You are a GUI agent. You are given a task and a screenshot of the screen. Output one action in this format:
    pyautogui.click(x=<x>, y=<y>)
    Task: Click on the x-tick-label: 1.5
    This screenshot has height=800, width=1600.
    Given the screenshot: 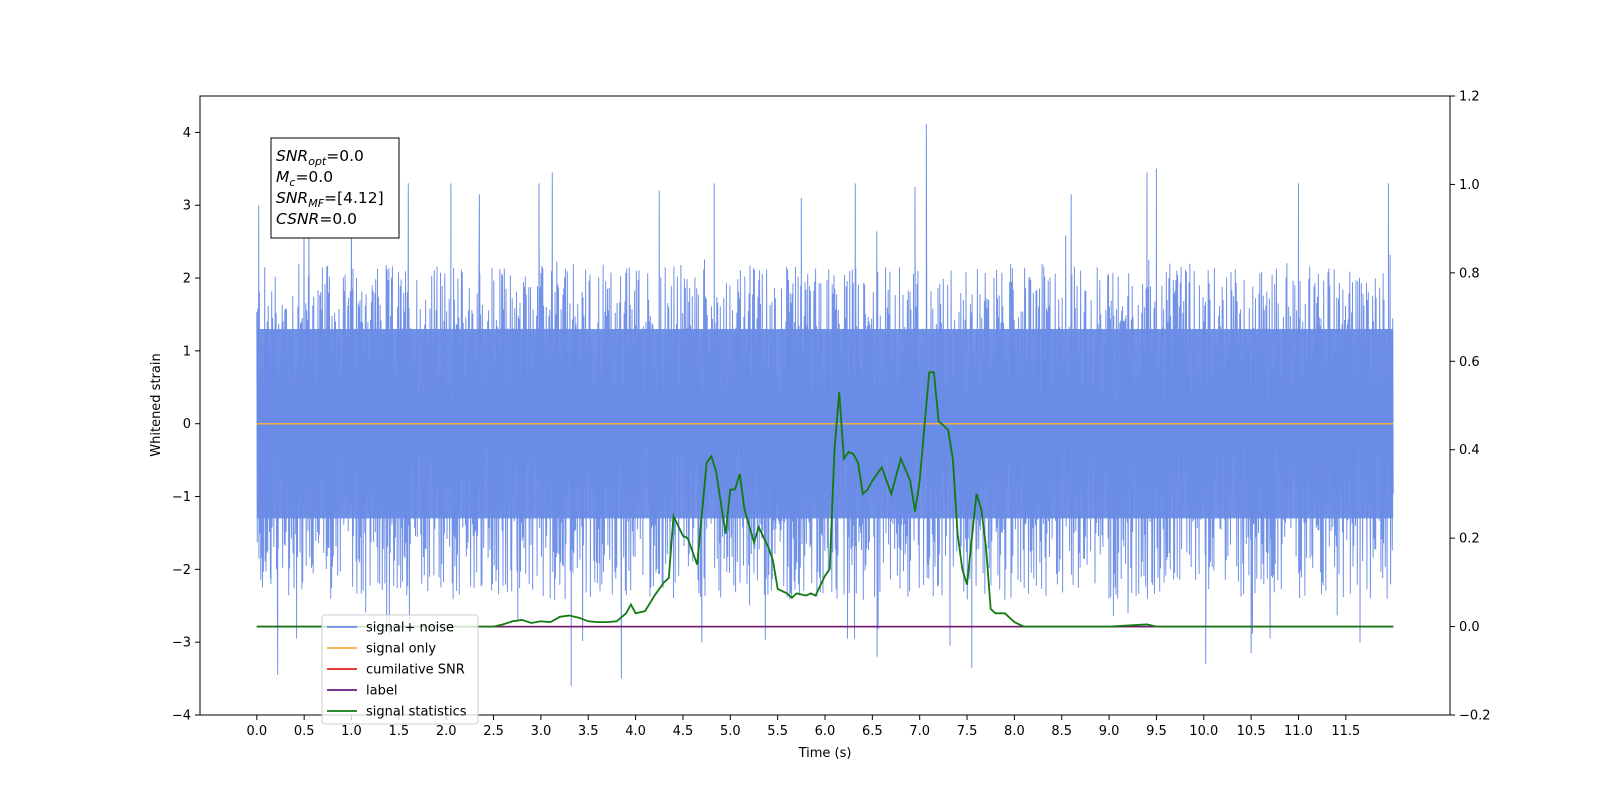 What is the action you would take?
    pyautogui.click(x=399, y=731)
    